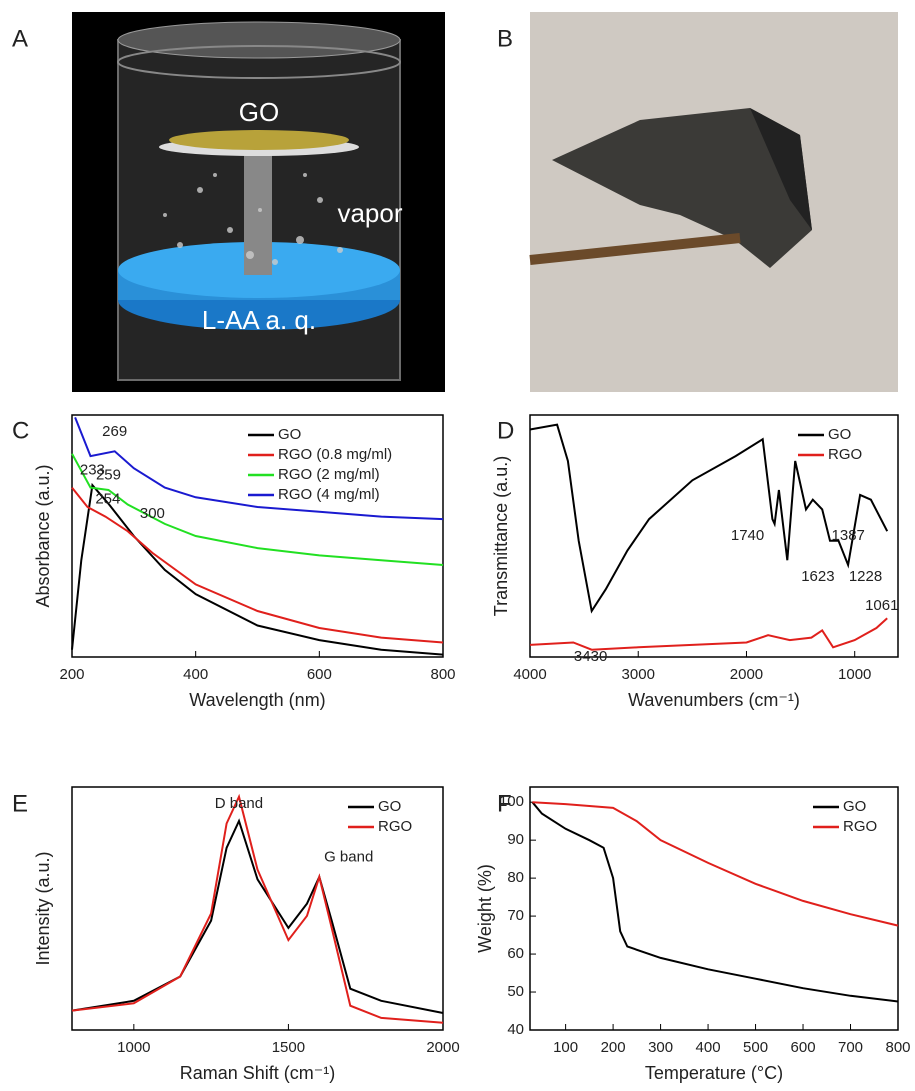  Describe the element at coordinates (755, 1047) in the screenshot. I see `x-tick-label: 500` at that location.